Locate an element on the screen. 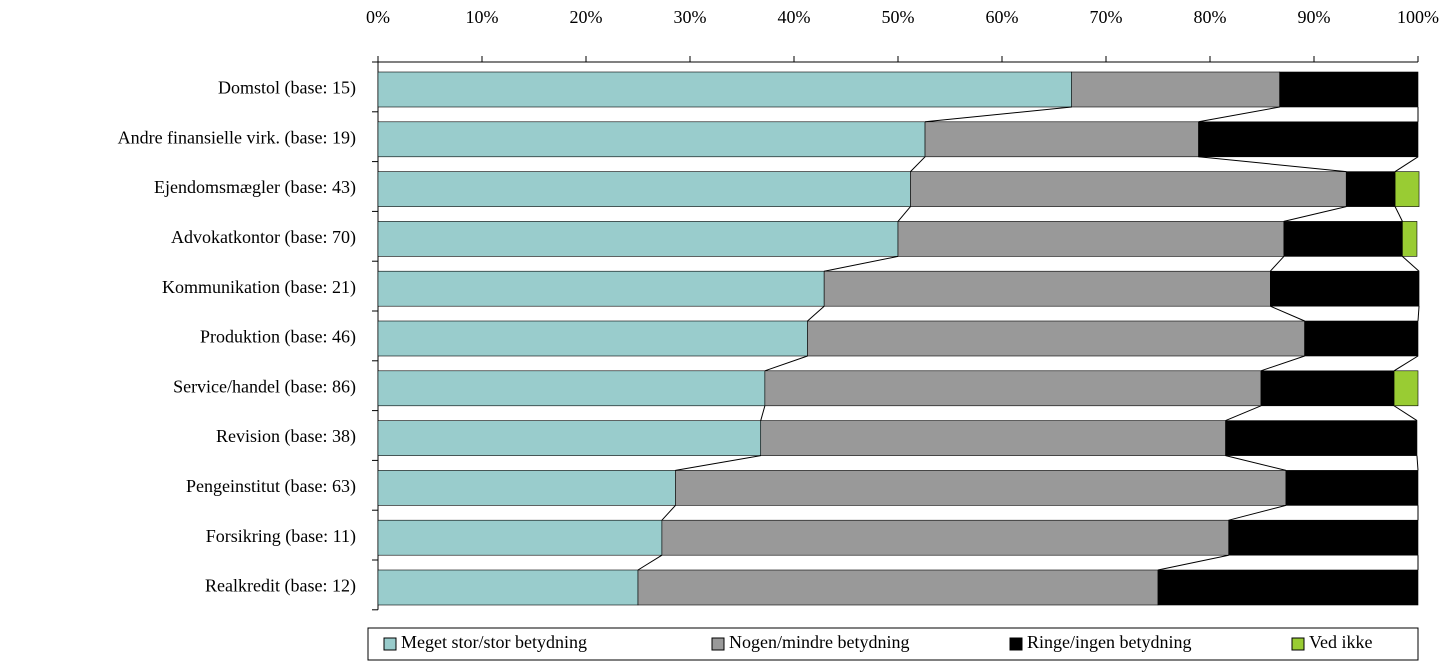 This screenshot has height=665, width=1454. x-tick-label: 0% is located at coordinates (378, 17).